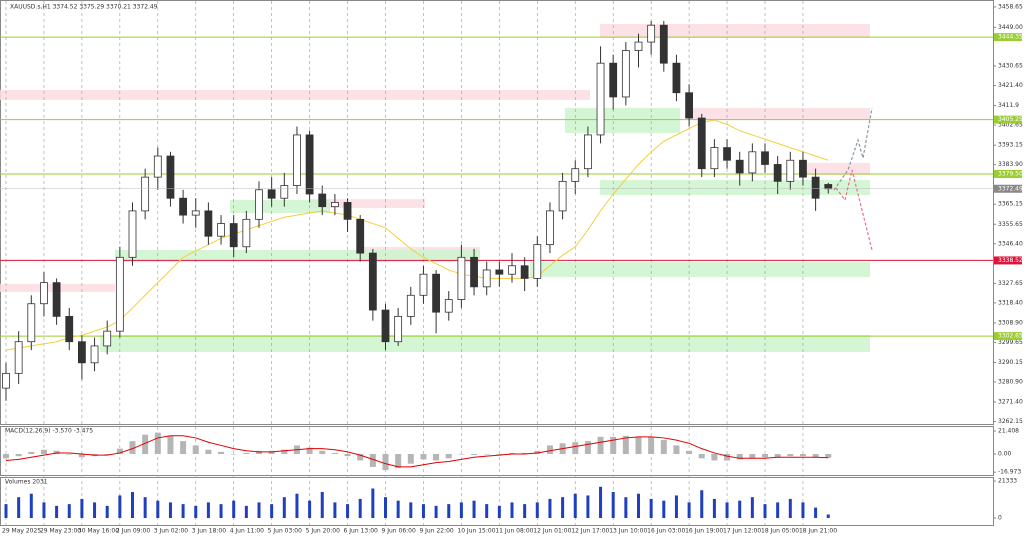 The image size is (1024, 537). Describe the element at coordinates (49, 431) in the screenshot. I see `macd-title: MACD(12,26,9) -3.570 -3.475` at that location.